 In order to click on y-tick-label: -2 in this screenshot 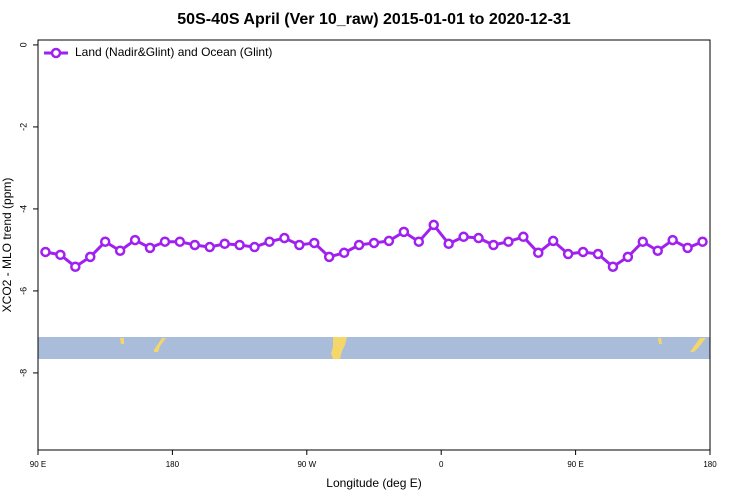, I will do `click(23, 127)`.